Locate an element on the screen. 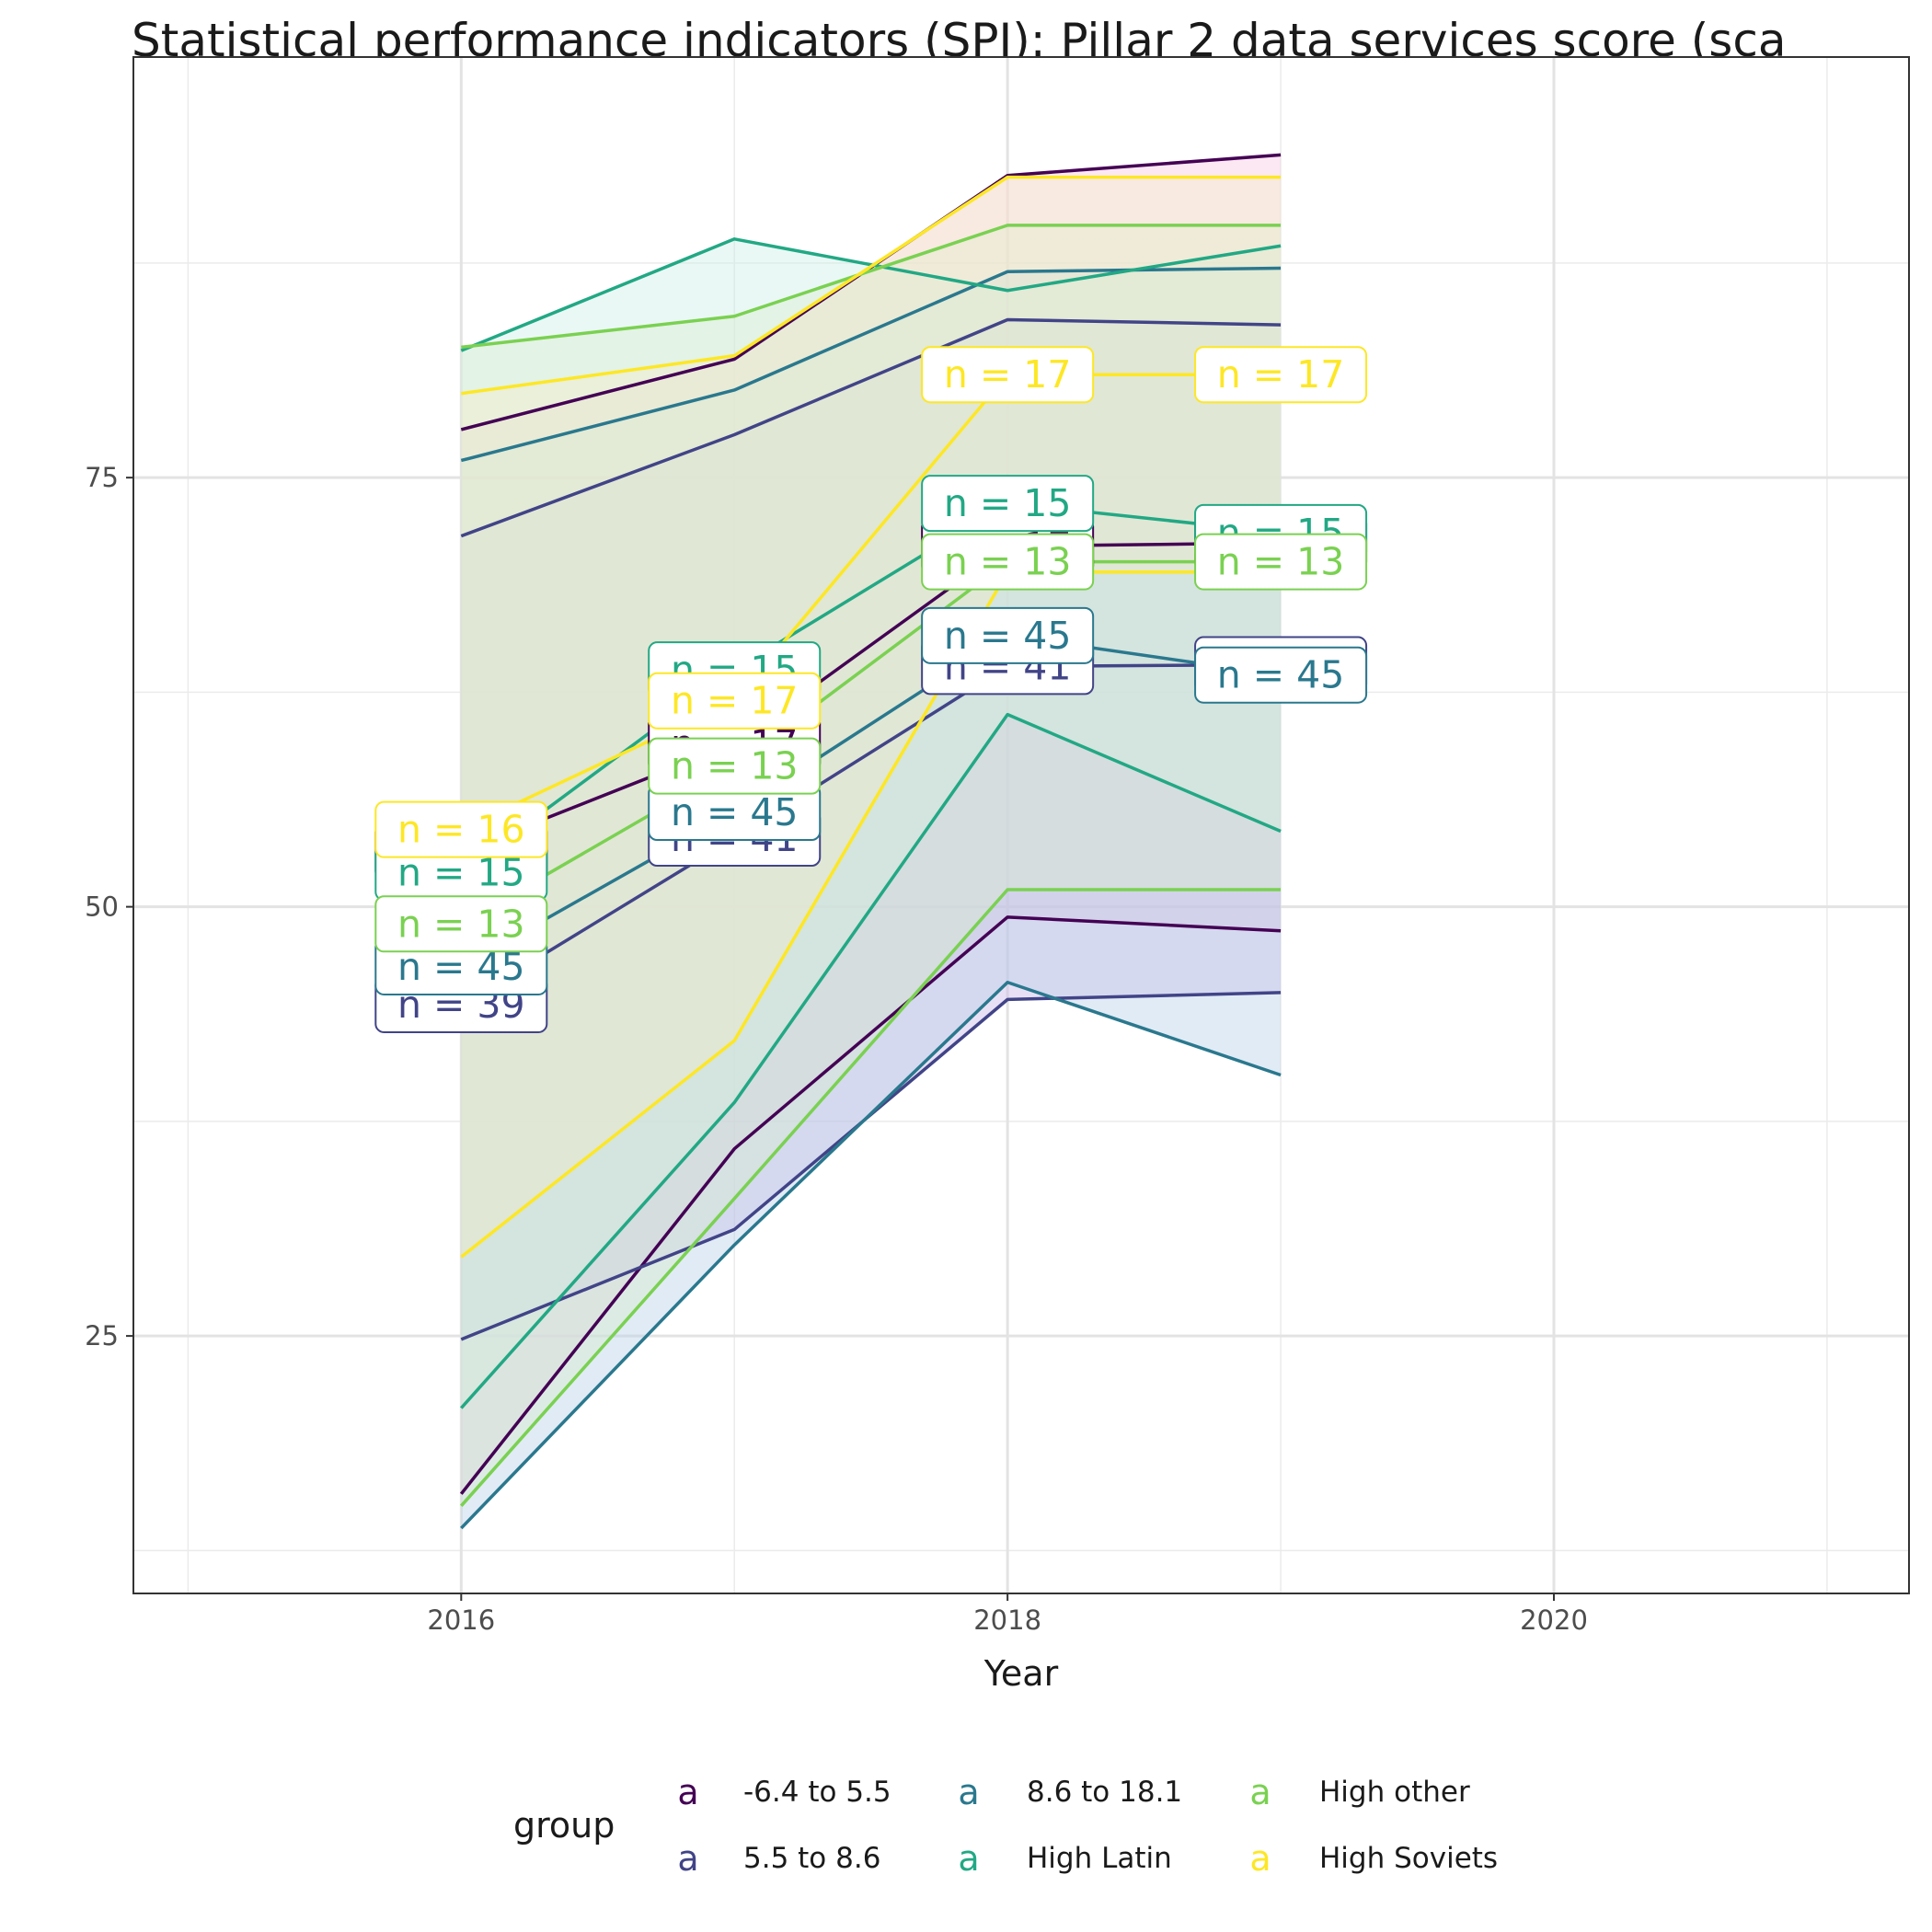 The width and height of the screenshot is (1932, 1932). line-upper-high-soviets is located at coordinates (871, 285).